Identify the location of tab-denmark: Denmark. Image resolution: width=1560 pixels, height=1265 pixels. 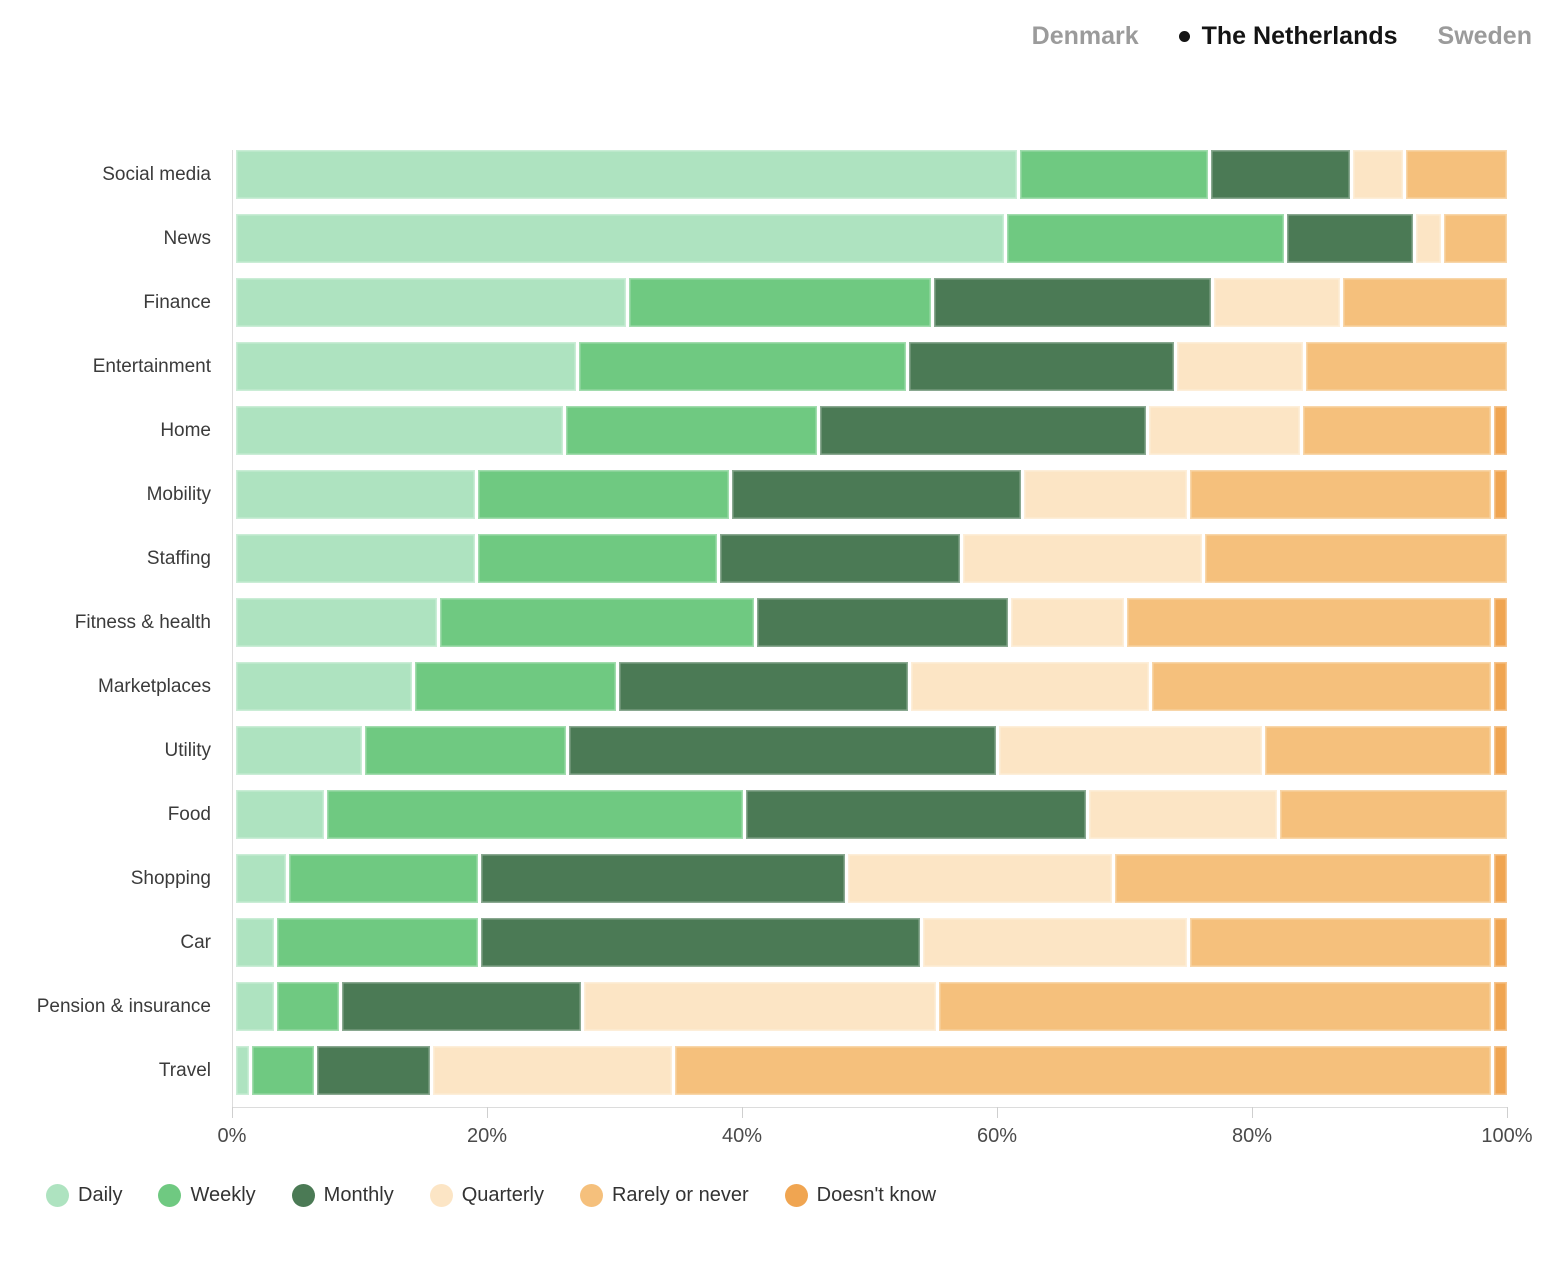
(1085, 36).